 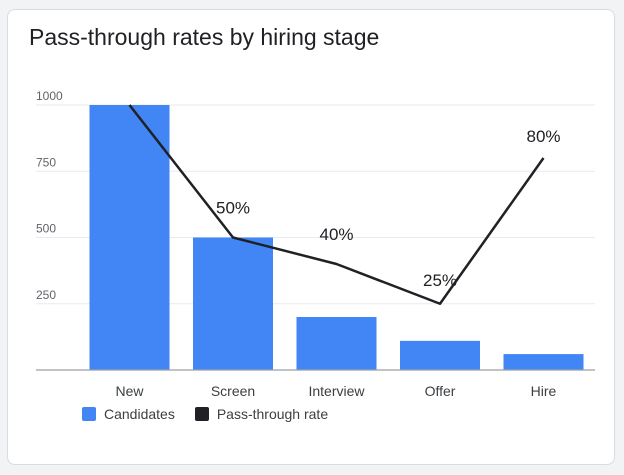 What do you see at coordinates (233, 391) in the screenshot?
I see `x-tick-label-screen: Screen` at bounding box center [233, 391].